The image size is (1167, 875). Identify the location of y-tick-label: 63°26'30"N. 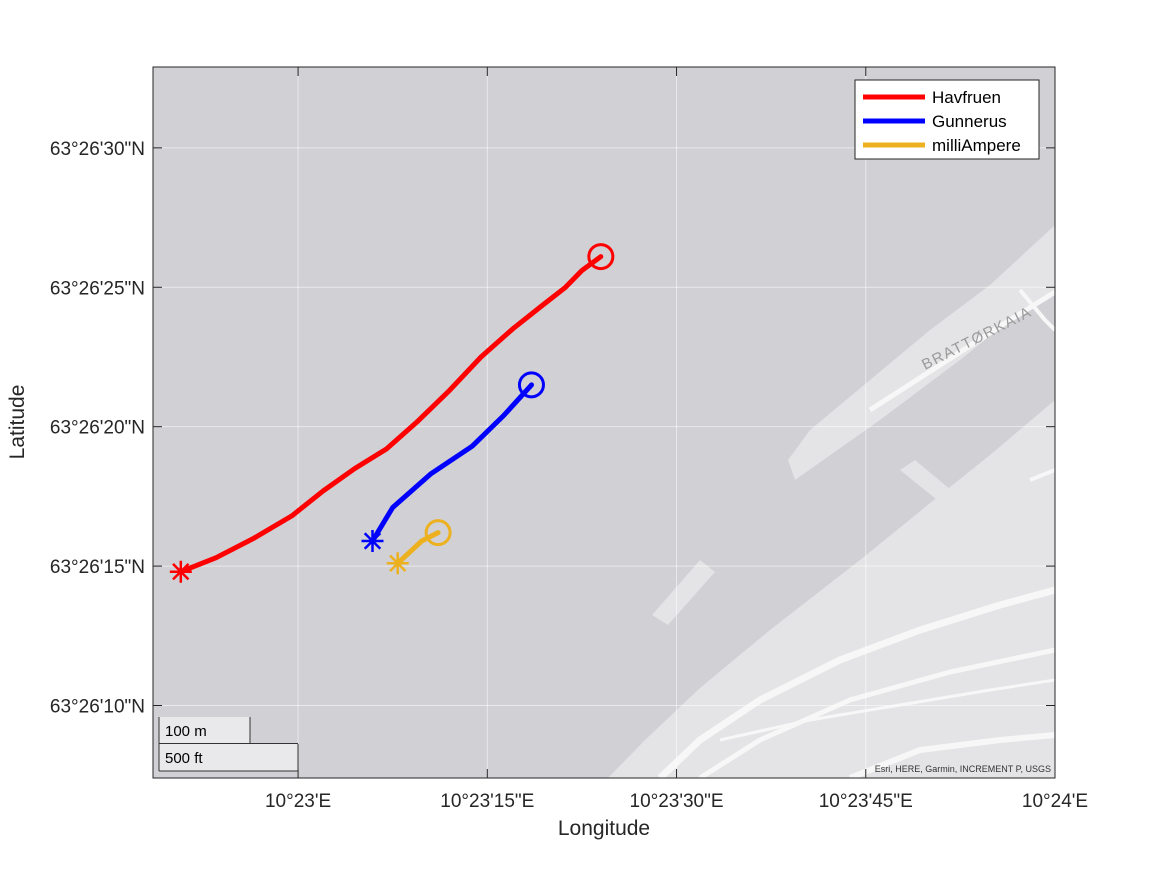
(97, 149).